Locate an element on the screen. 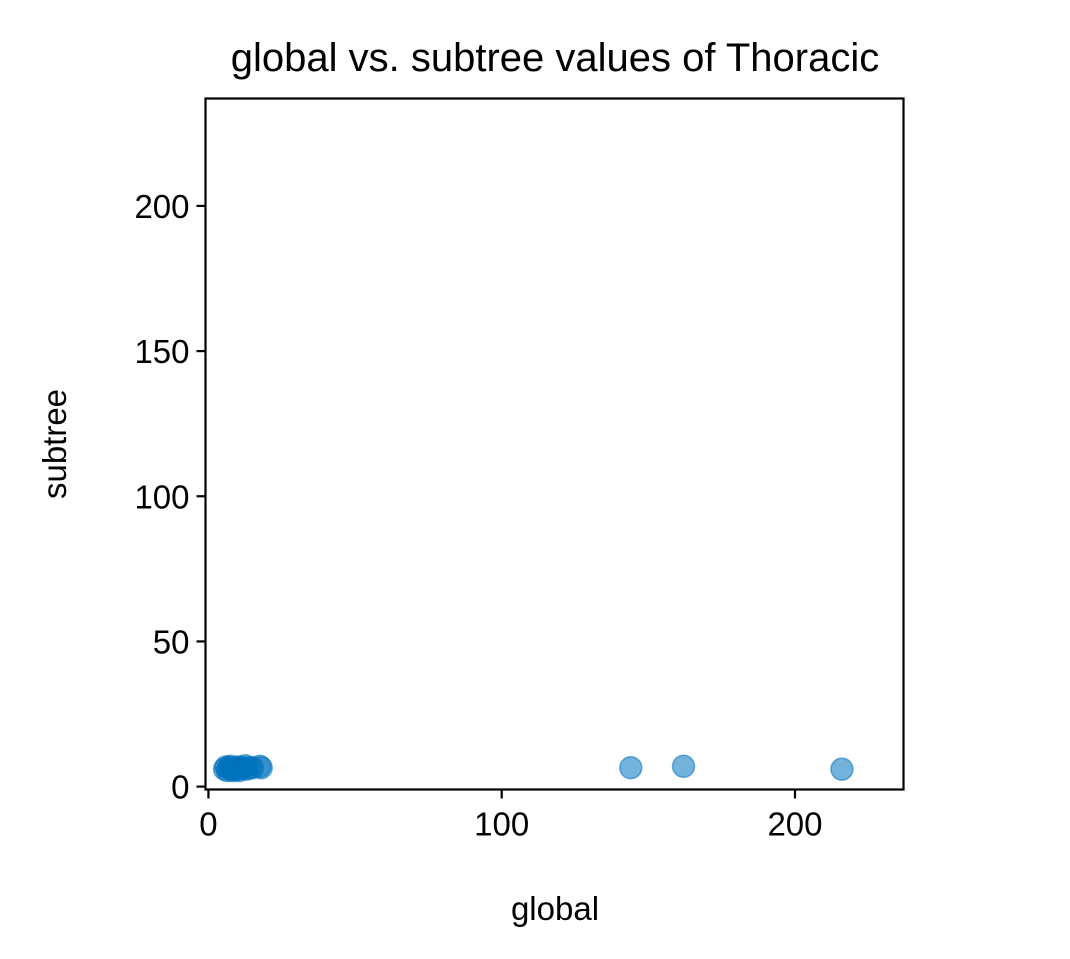  x-axis-ticks: 0 100 200 is located at coordinates (511, 816).